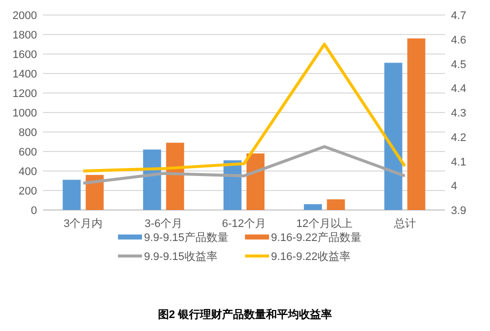 This screenshot has height=331, width=490. Describe the element at coordinates (27, 192) in the screenshot. I see `y-tick-label: 200` at that location.